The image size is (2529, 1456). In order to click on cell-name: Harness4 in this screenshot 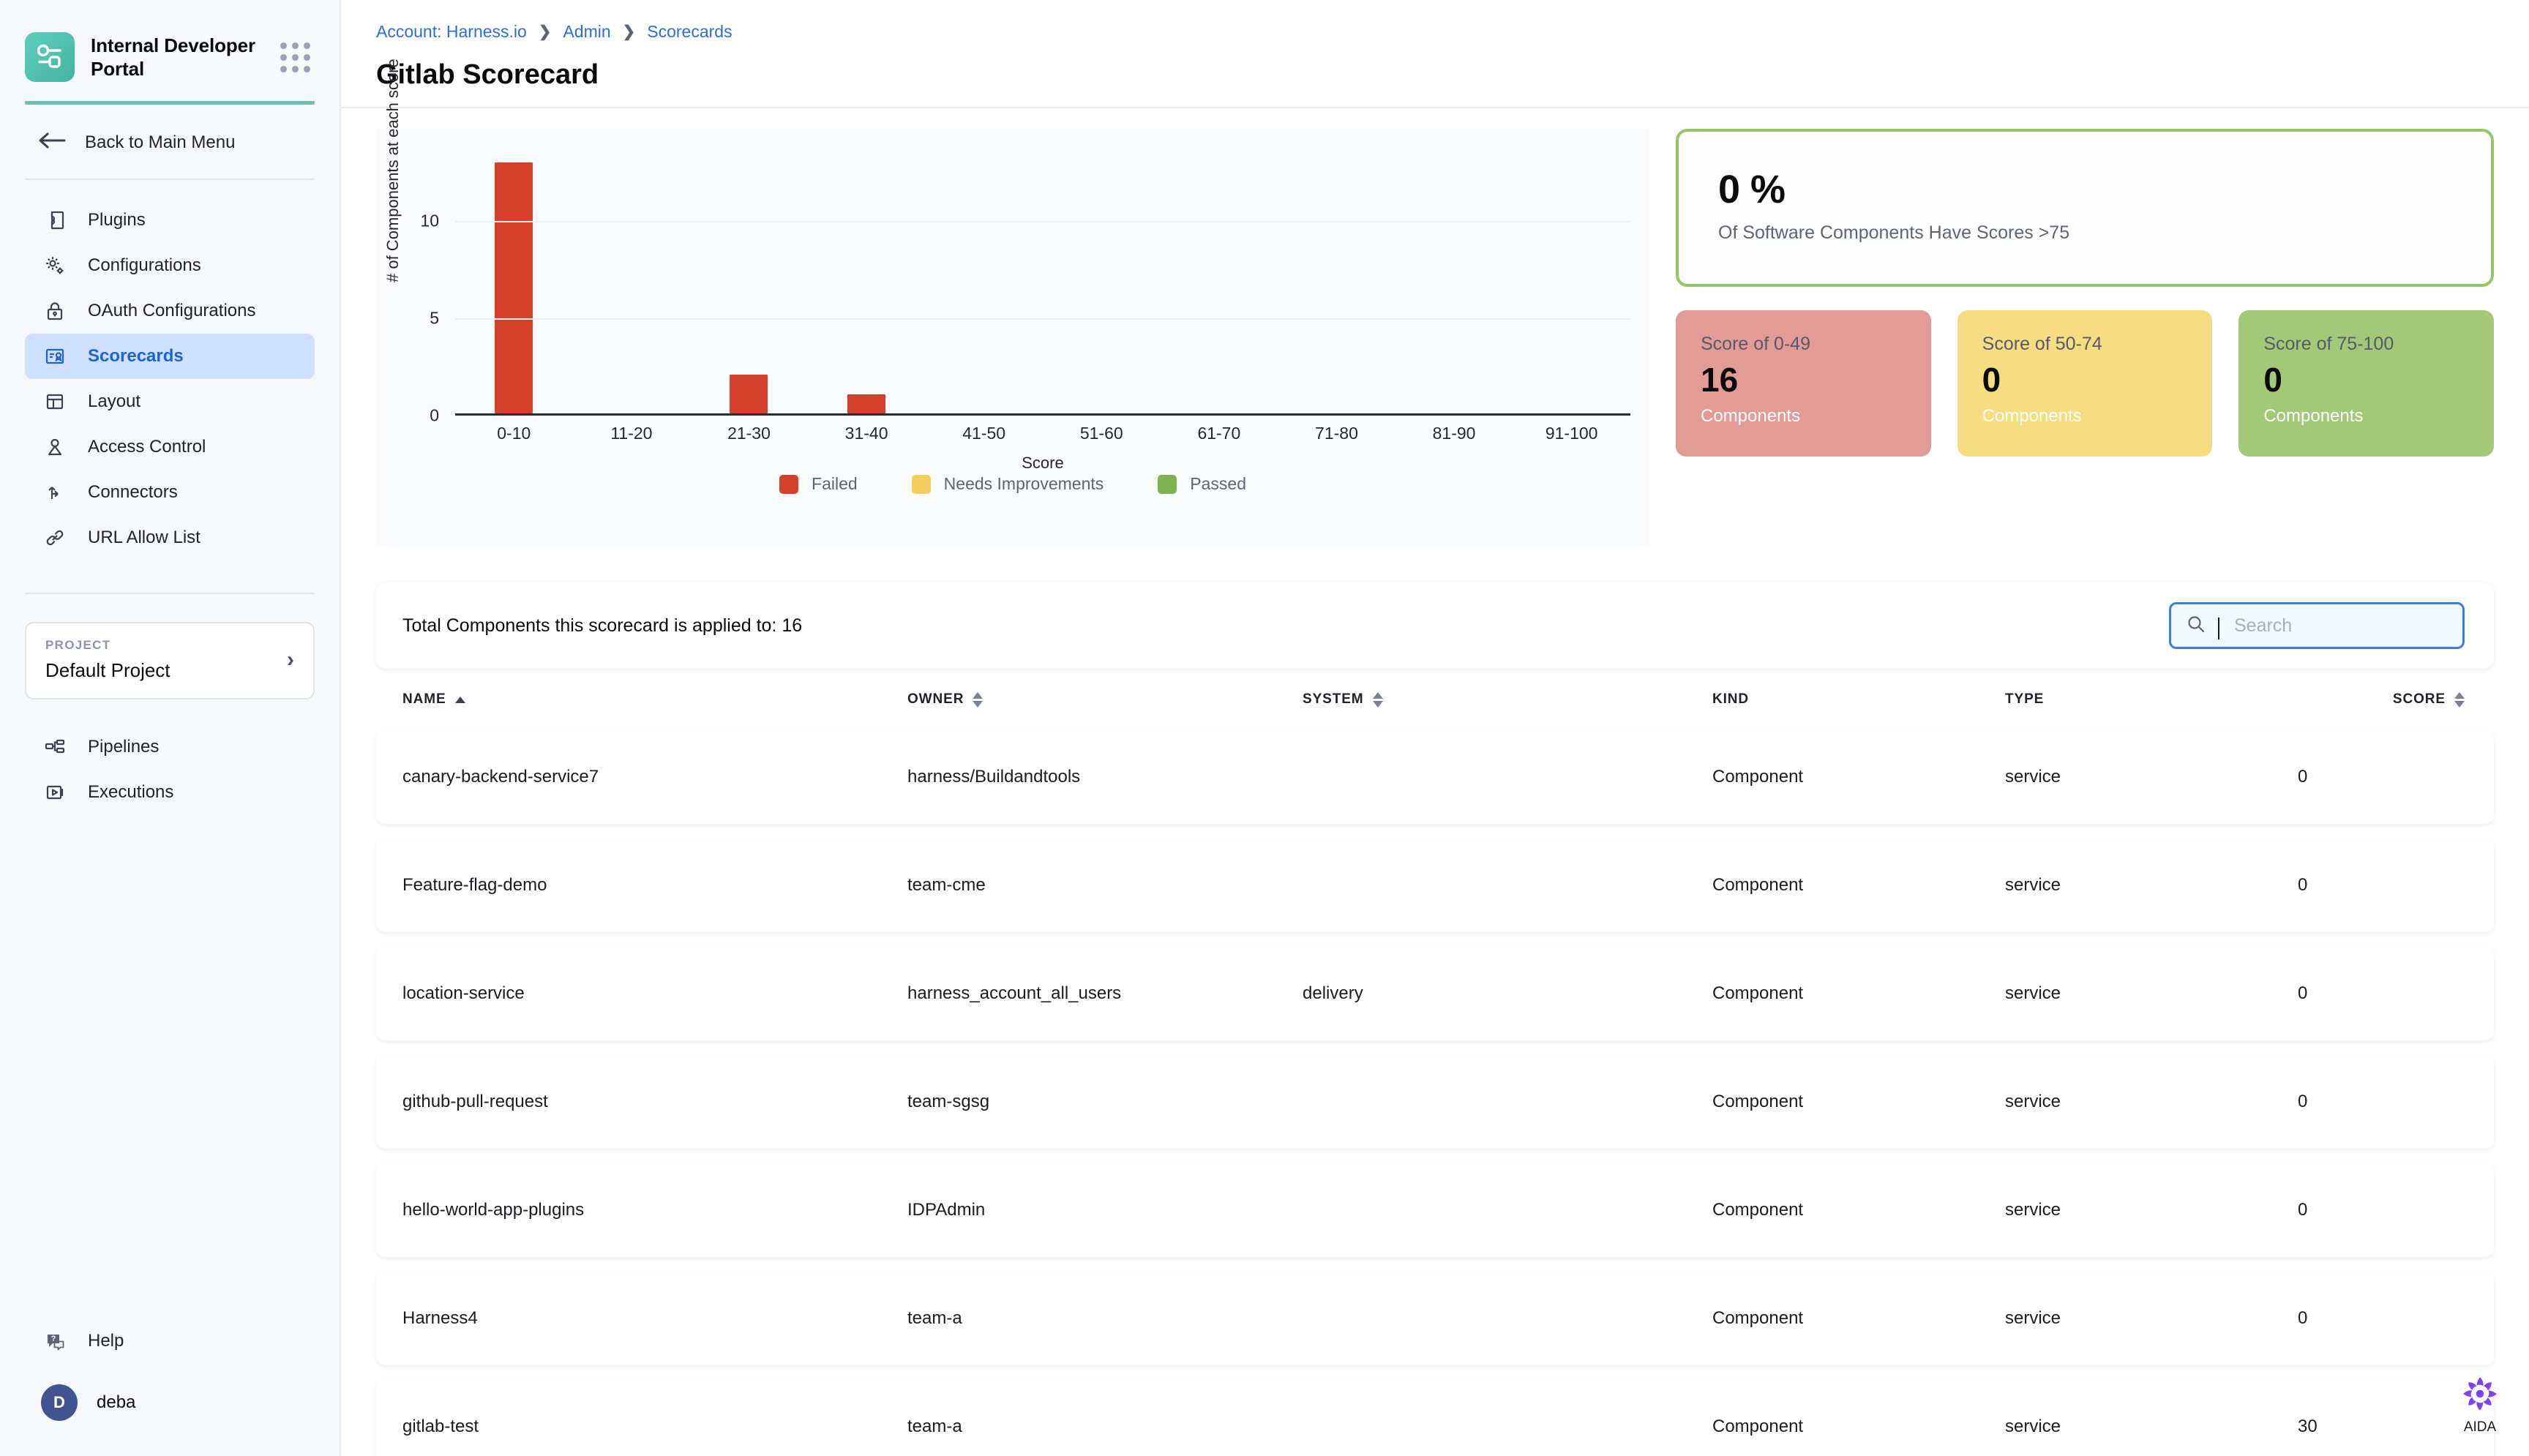, I will do `click(440, 1318)`.